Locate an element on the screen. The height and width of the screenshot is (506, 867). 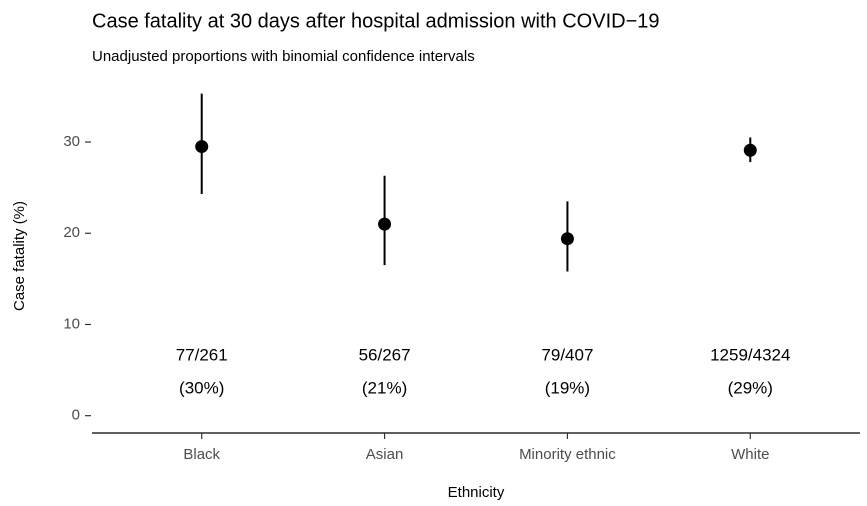
count-label: 56/267 is located at coordinates (385, 354).